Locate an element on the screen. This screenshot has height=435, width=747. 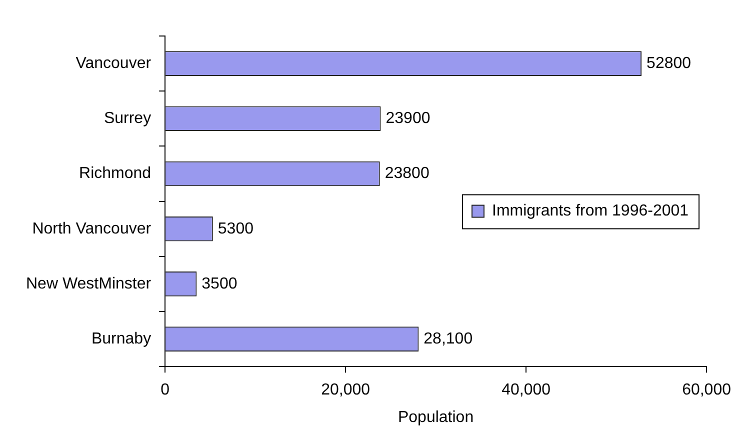
y-tick-label: North Vancouver is located at coordinates (92, 229).